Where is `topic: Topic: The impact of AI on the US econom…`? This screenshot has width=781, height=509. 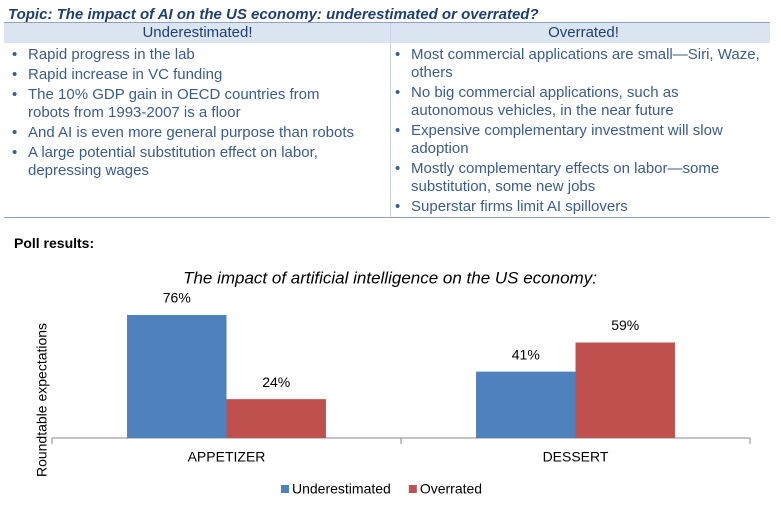
topic: Topic: The impact of AI on the US econom… is located at coordinates (273, 14).